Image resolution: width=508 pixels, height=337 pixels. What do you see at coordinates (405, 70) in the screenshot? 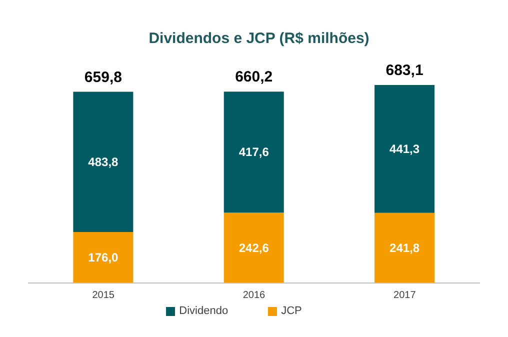
I see `total-label: 683,1` at bounding box center [405, 70].